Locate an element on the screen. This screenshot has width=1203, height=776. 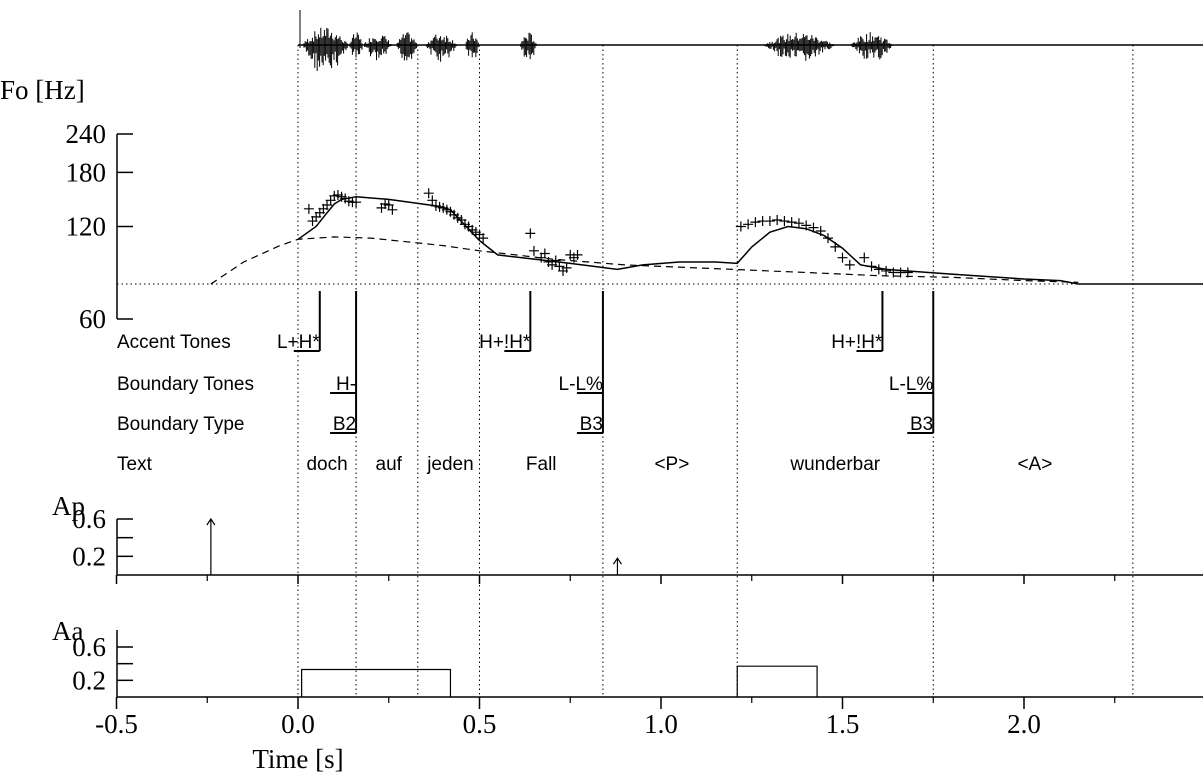
model-f0-contour is located at coordinates (750, 240).